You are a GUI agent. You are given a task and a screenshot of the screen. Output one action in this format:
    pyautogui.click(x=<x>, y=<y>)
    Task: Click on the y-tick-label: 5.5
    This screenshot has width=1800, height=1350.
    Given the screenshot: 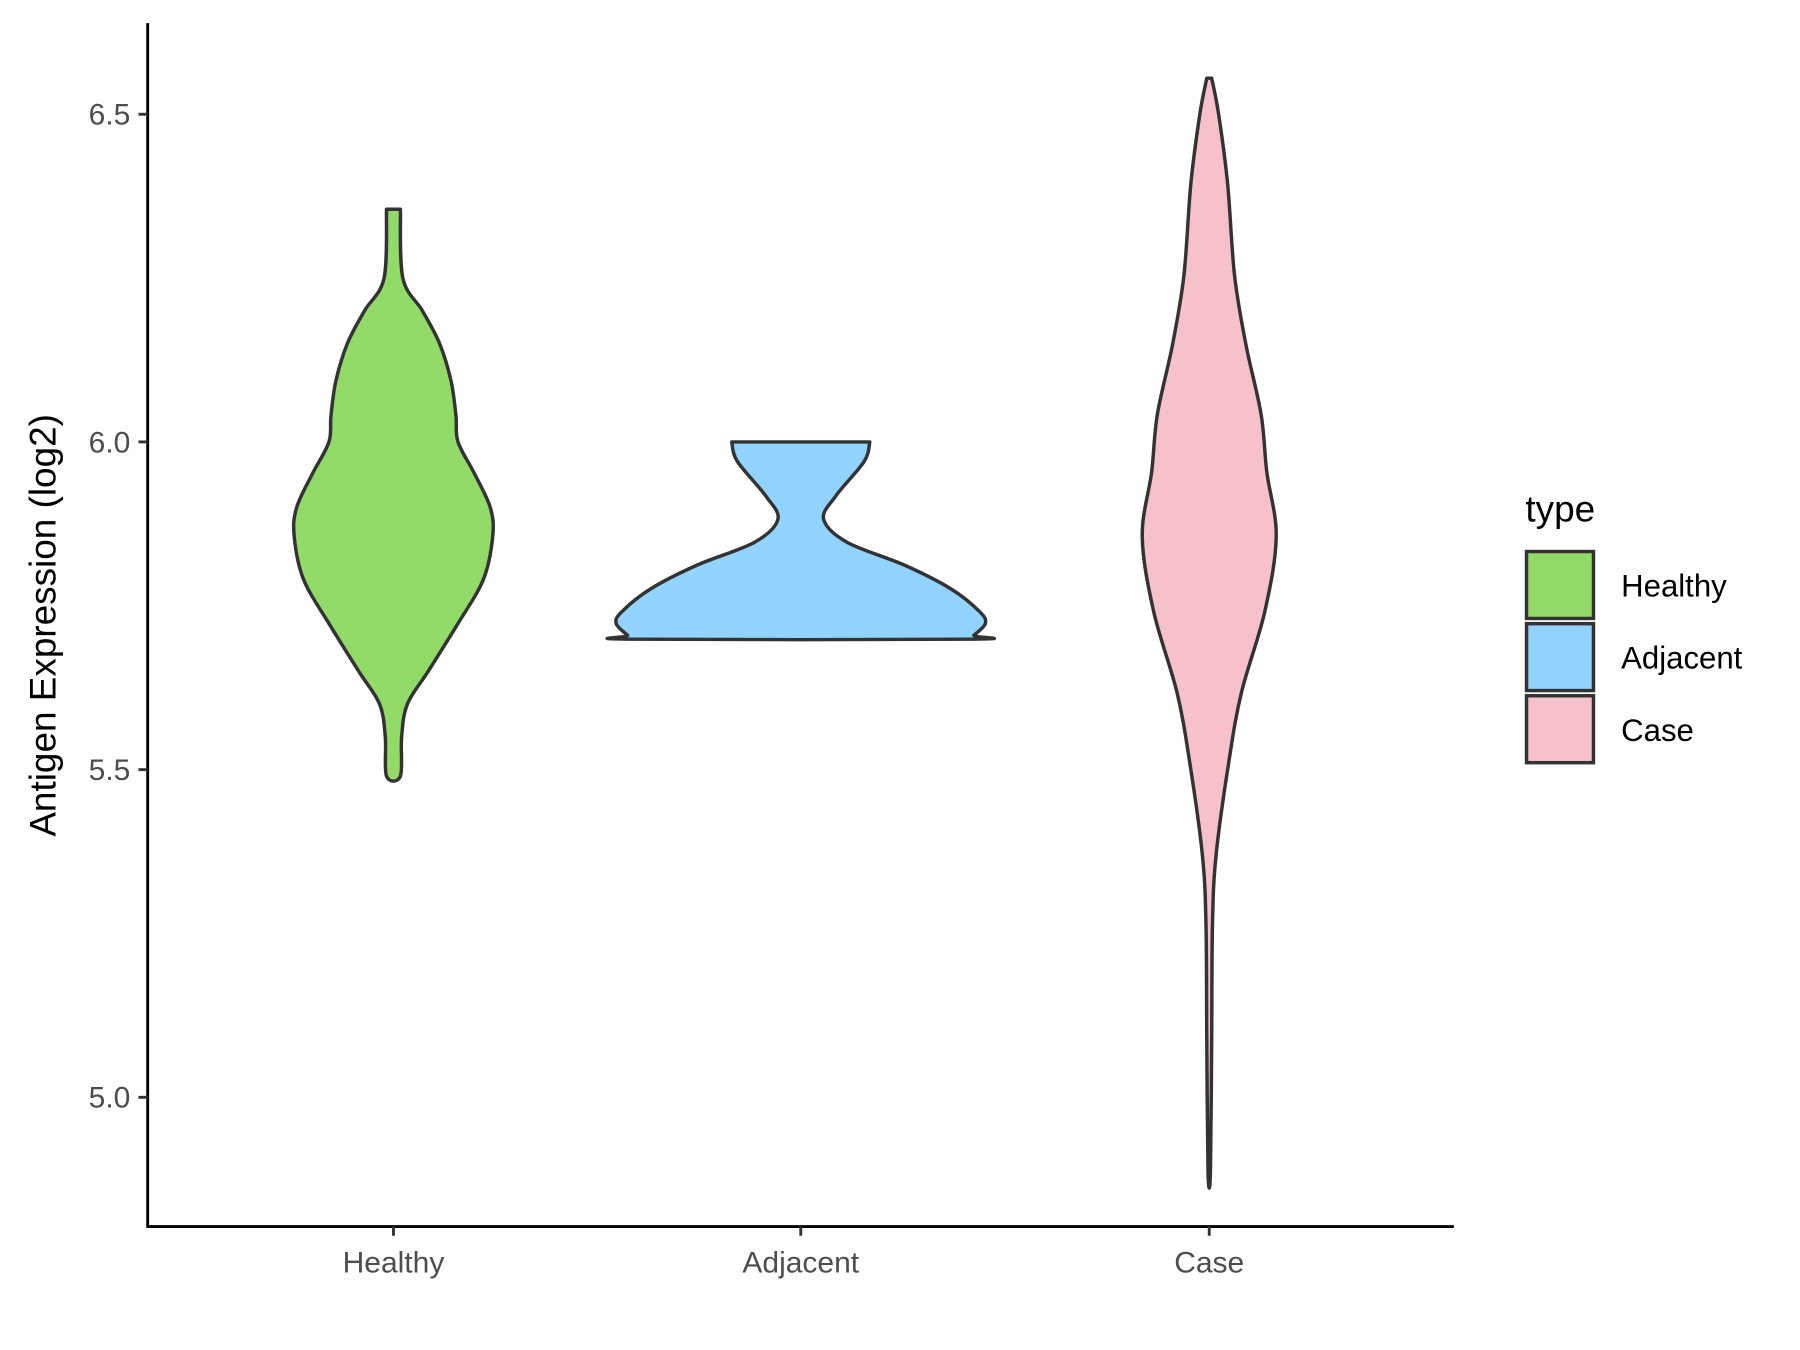 What is the action you would take?
    pyautogui.click(x=110, y=770)
    